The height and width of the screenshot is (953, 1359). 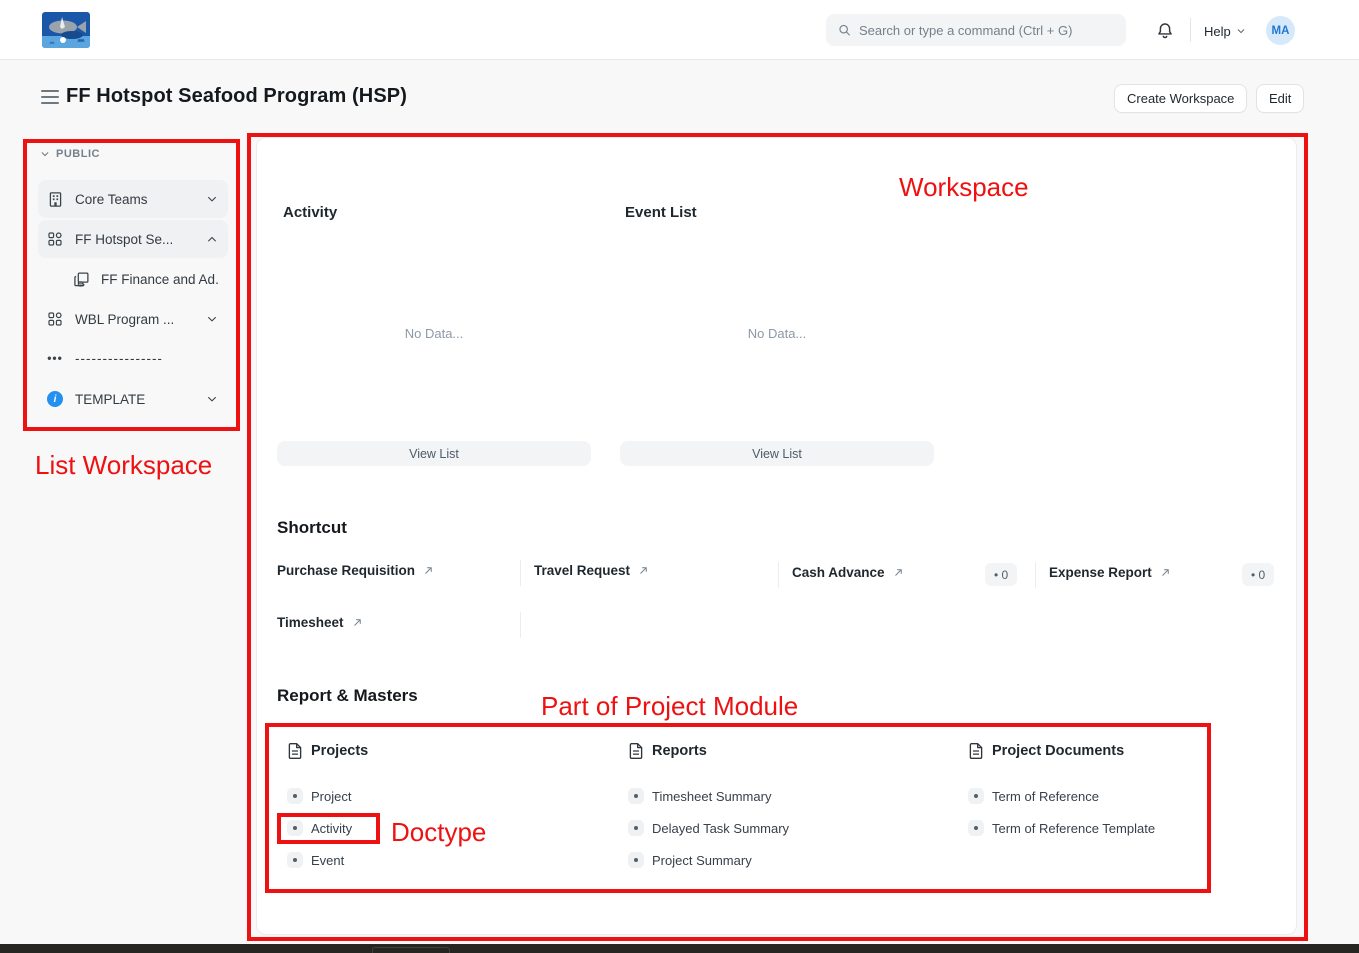 What do you see at coordinates (55, 399) in the screenshot?
I see `info-icon: i` at bounding box center [55, 399].